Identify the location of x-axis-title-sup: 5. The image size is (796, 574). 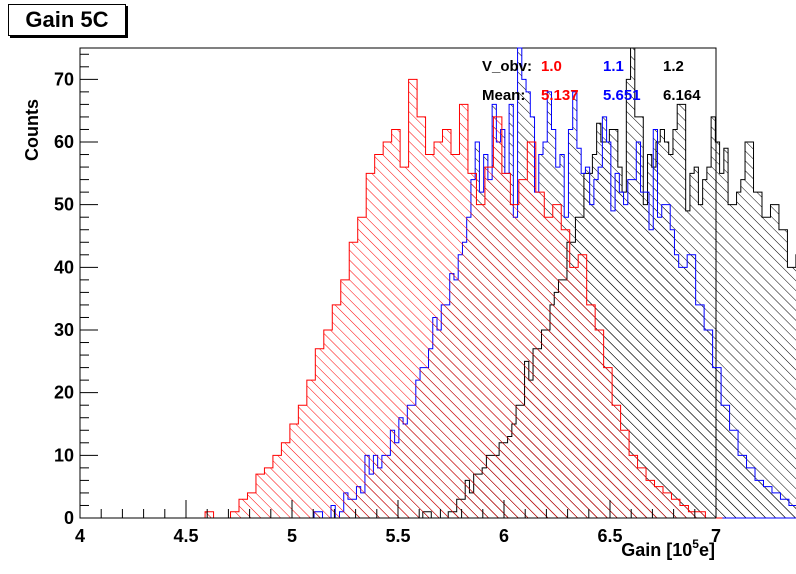
(695, 544).